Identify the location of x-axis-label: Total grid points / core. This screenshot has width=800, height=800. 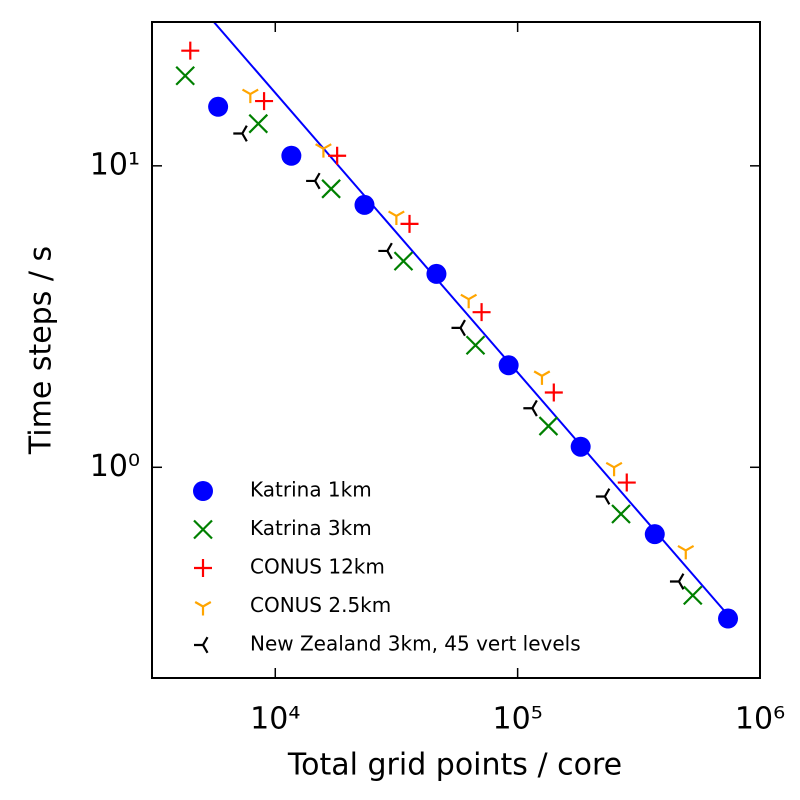
(454, 765).